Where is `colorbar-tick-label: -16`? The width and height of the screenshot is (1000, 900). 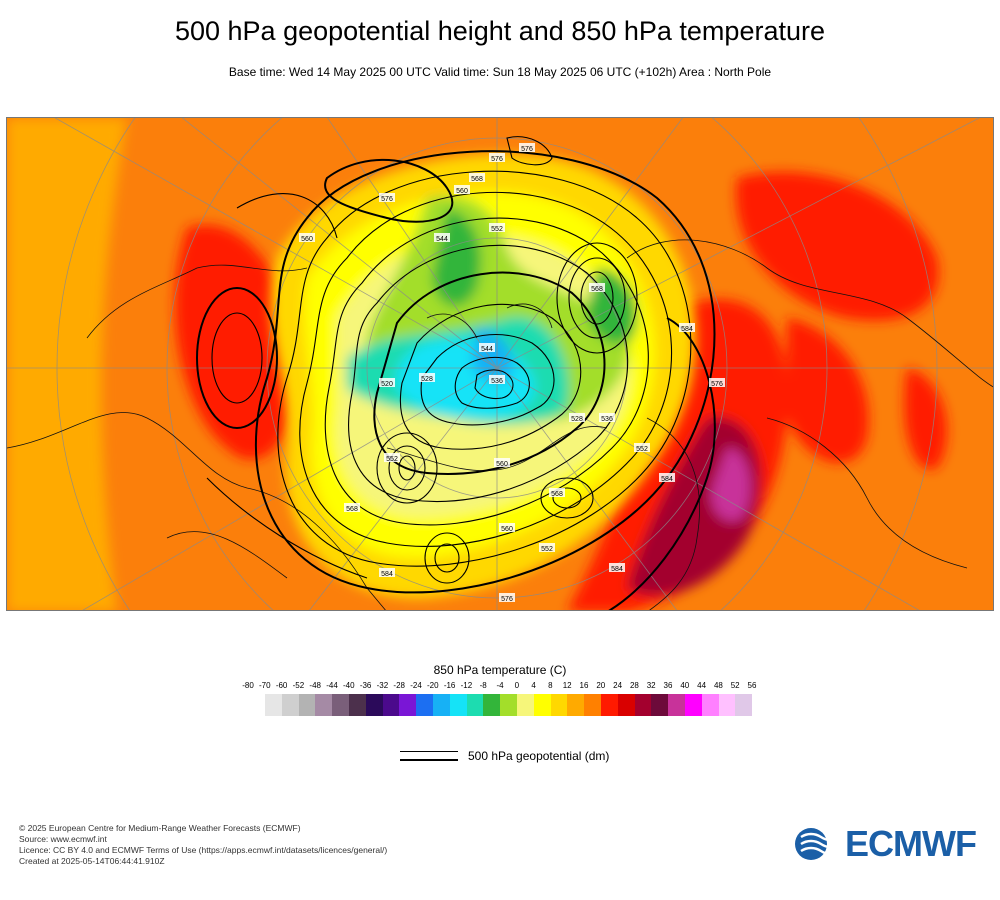 colorbar-tick-label: -16 is located at coordinates (449, 685).